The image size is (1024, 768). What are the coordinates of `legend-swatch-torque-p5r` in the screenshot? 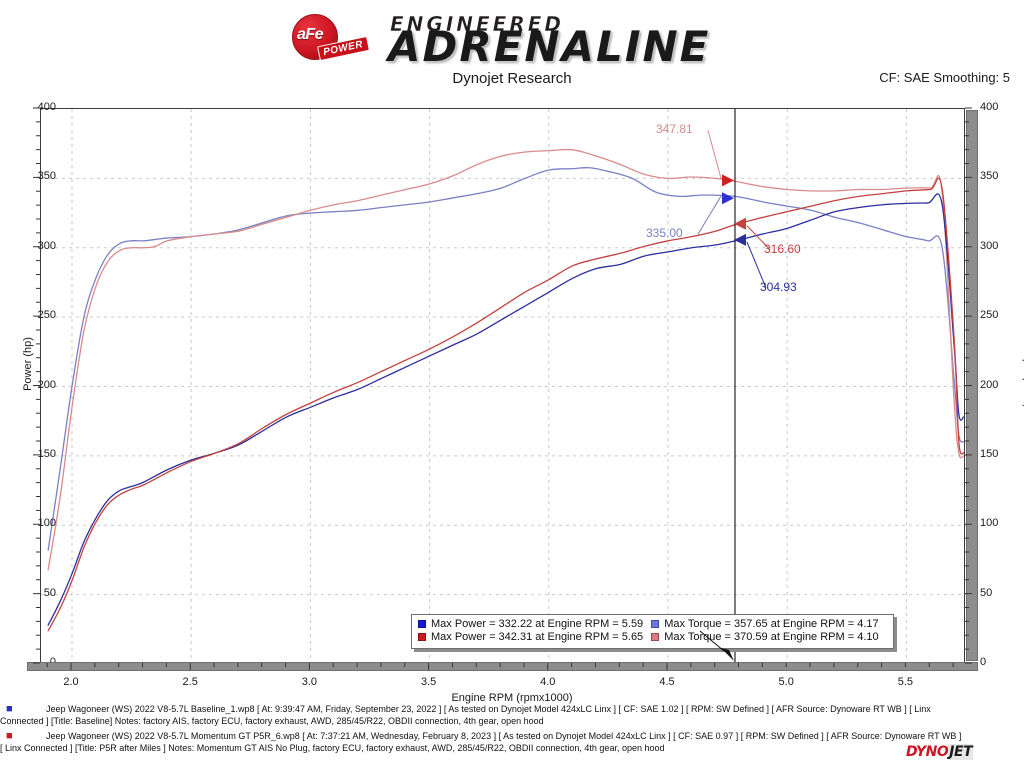 It's located at (655, 637).